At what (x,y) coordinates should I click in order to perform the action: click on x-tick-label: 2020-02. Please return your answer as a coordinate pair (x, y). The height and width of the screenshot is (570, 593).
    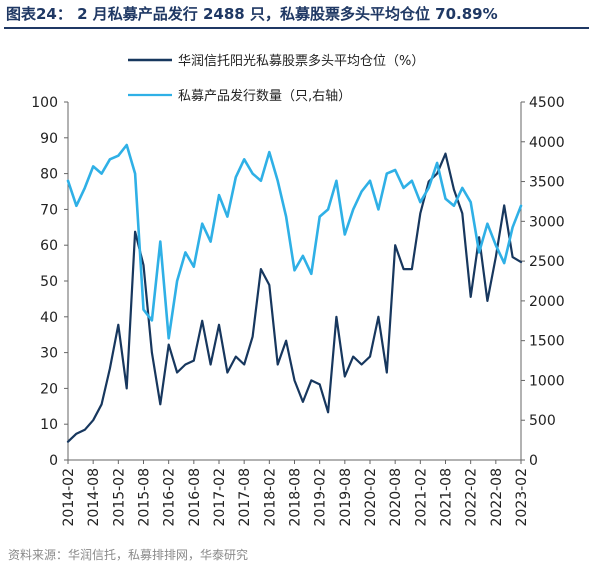
    Looking at the image, I should click on (371, 497).